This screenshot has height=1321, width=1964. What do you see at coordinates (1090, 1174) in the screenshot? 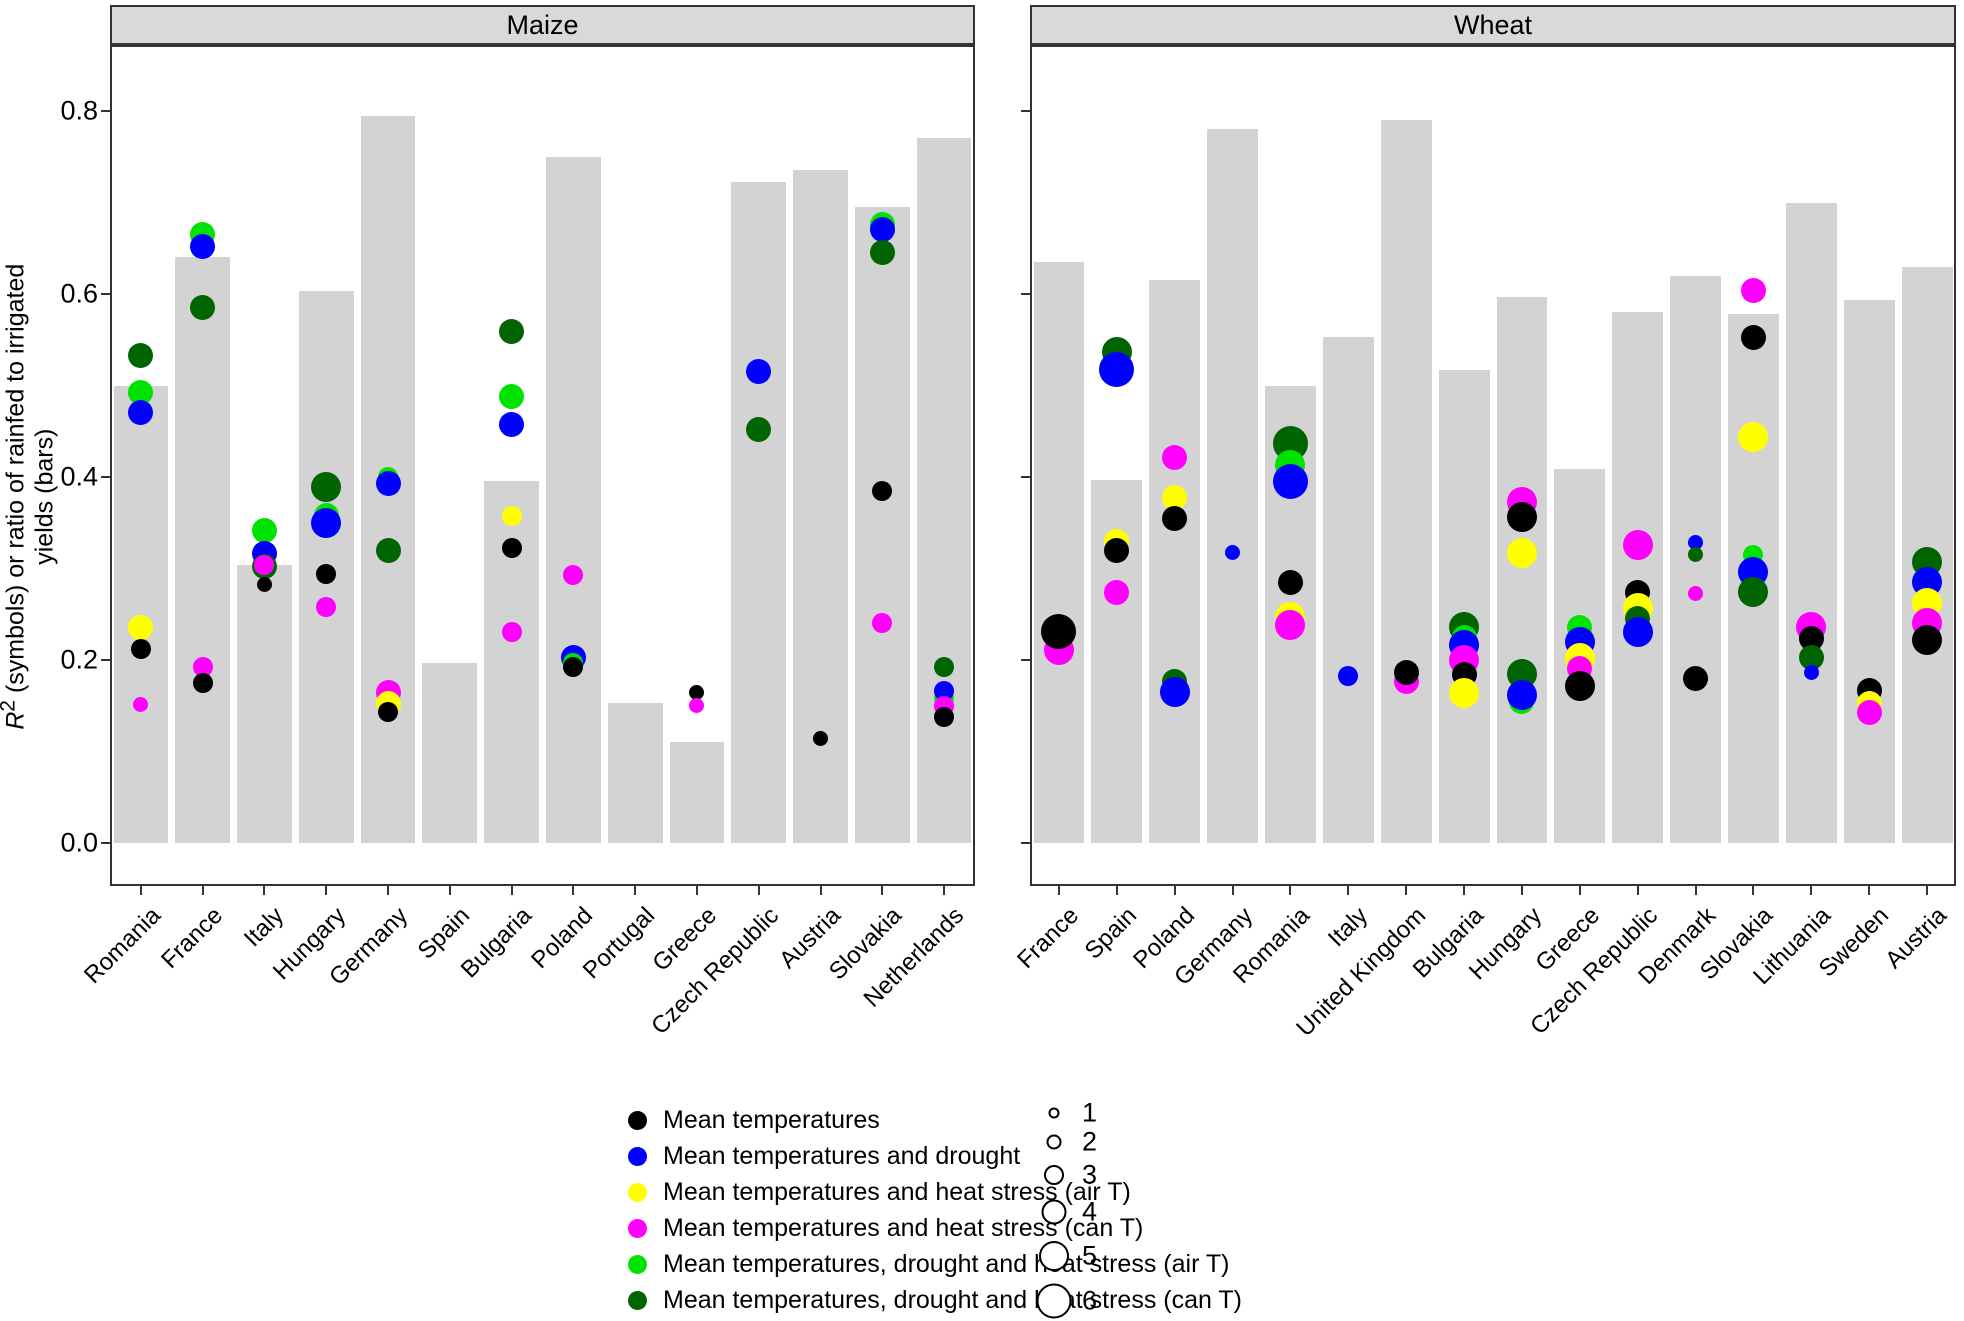
I see `legend-size-label: 3` at bounding box center [1090, 1174].